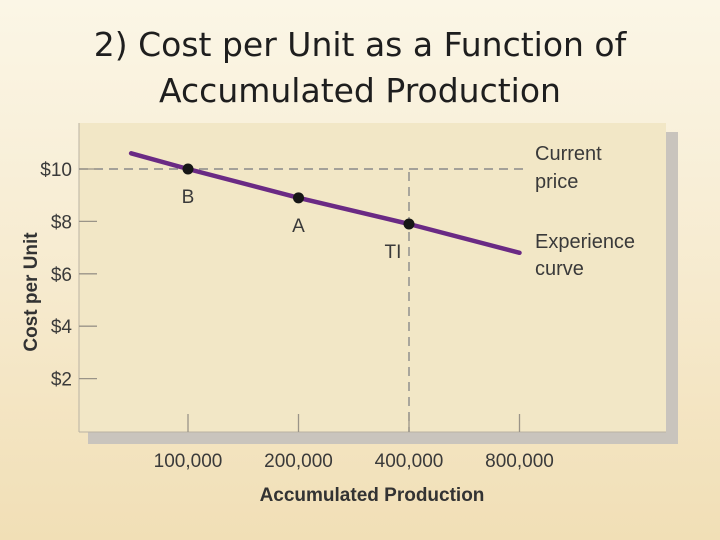 Image resolution: width=720 pixels, height=540 pixels. I want to click on experience-curve-label-line-2: curve, so click(559, 269).